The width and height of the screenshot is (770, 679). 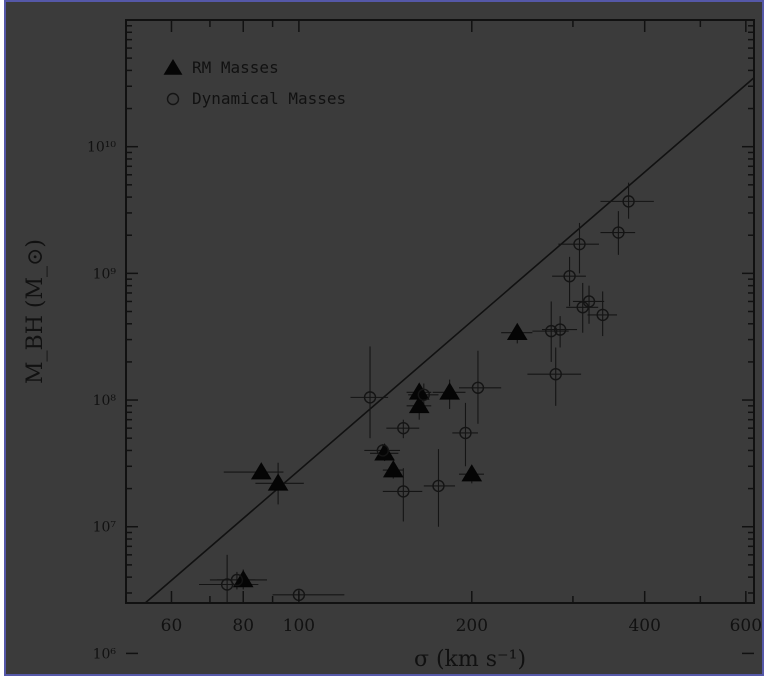 I want to click on legend-label: RM Masses, so click(x=235, y=67).